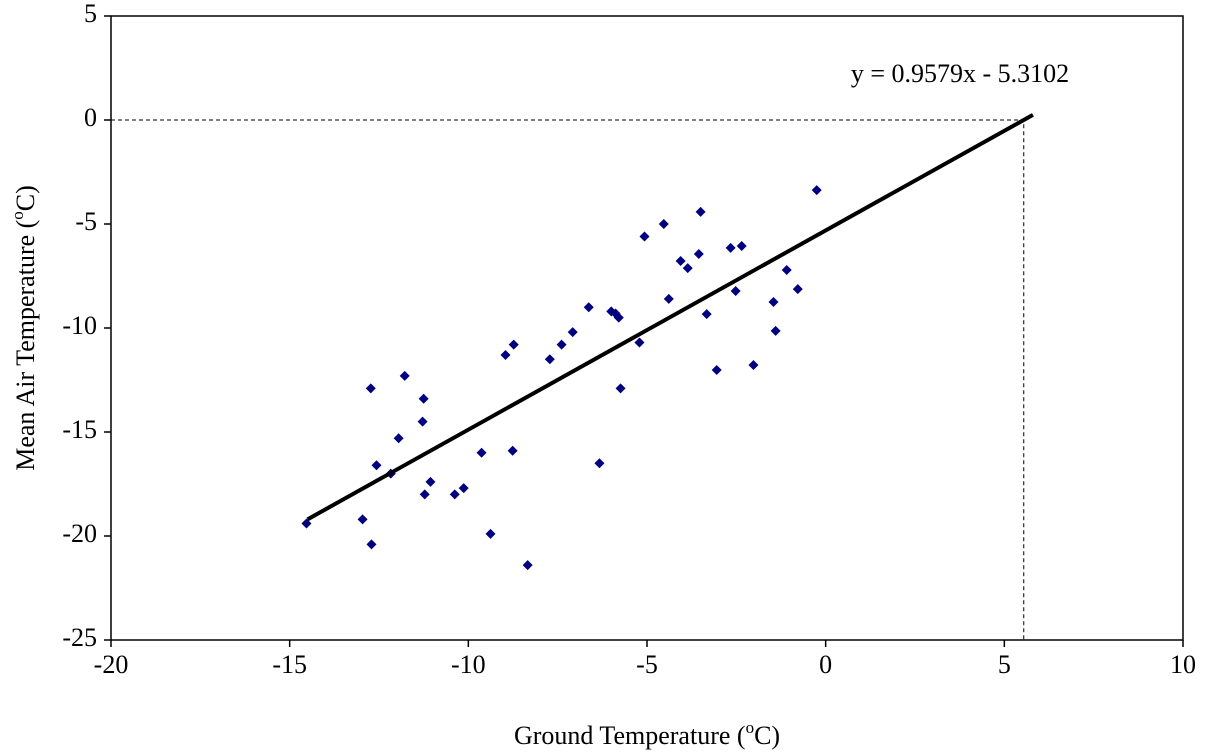 The image size is (1207, 754). What do you see at coordinates (25, 198) in the screenshot?
I see `y-label-end: C)` at bounding box center [25, 198].